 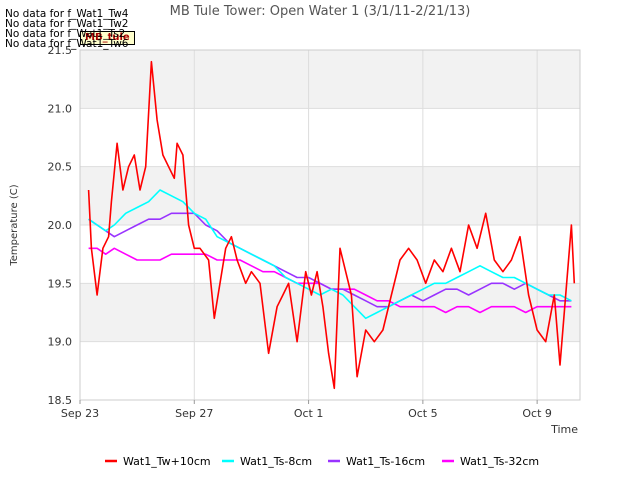 I want to click on x-axis-ticks: Sep 23 Sep 27 Oct 1 Oct 5 Oct 9, so click(x=306, y=410).